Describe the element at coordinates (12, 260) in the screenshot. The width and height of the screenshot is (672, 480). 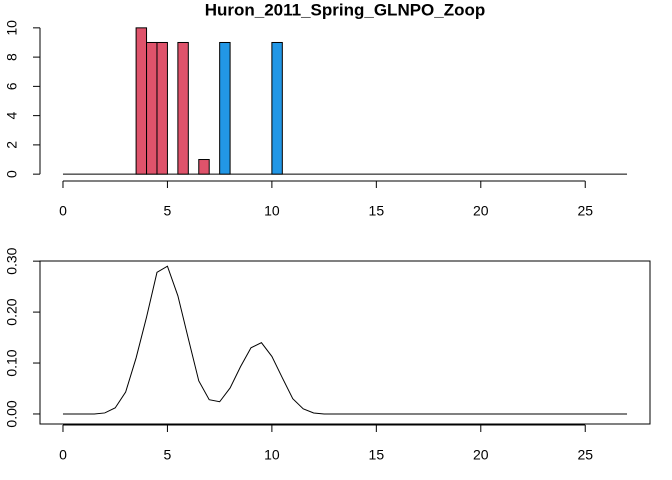
I see `y-tick-label: 0.30` at that location.